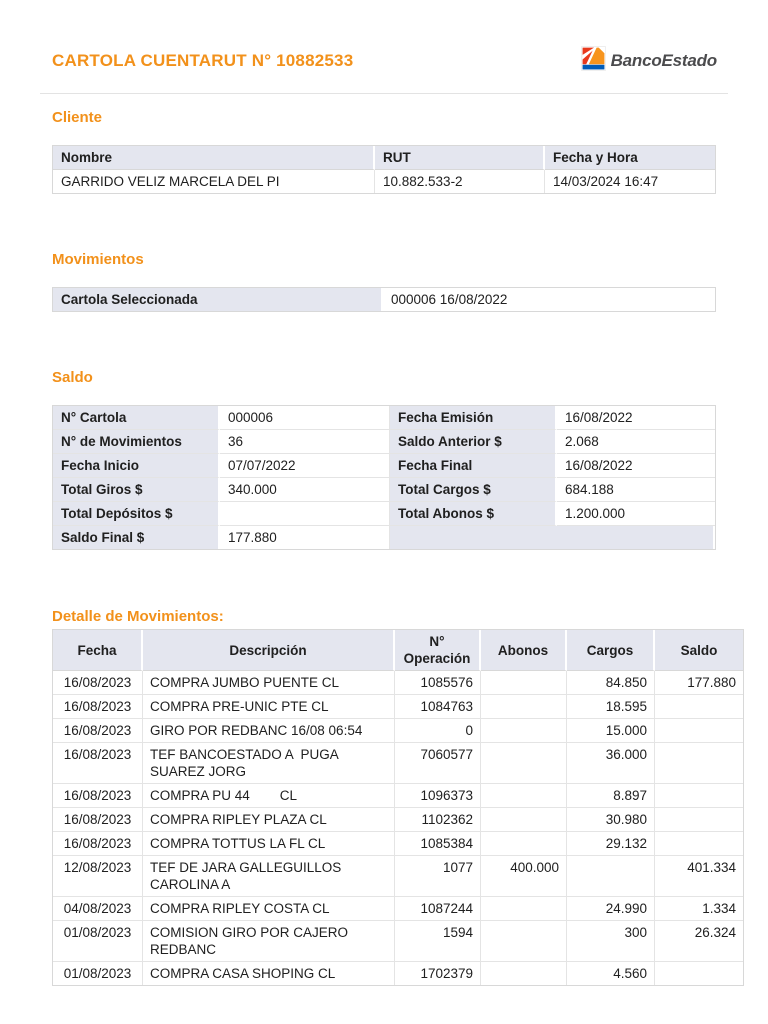 The height and width of the screenshot is (1024, 768). I want to click on saldo-value: 1.200.000, so click(636, 514).